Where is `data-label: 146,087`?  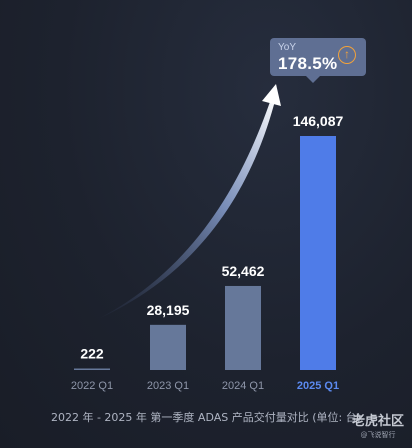 data-label: 146,087 is located at coordinates (318, 121).